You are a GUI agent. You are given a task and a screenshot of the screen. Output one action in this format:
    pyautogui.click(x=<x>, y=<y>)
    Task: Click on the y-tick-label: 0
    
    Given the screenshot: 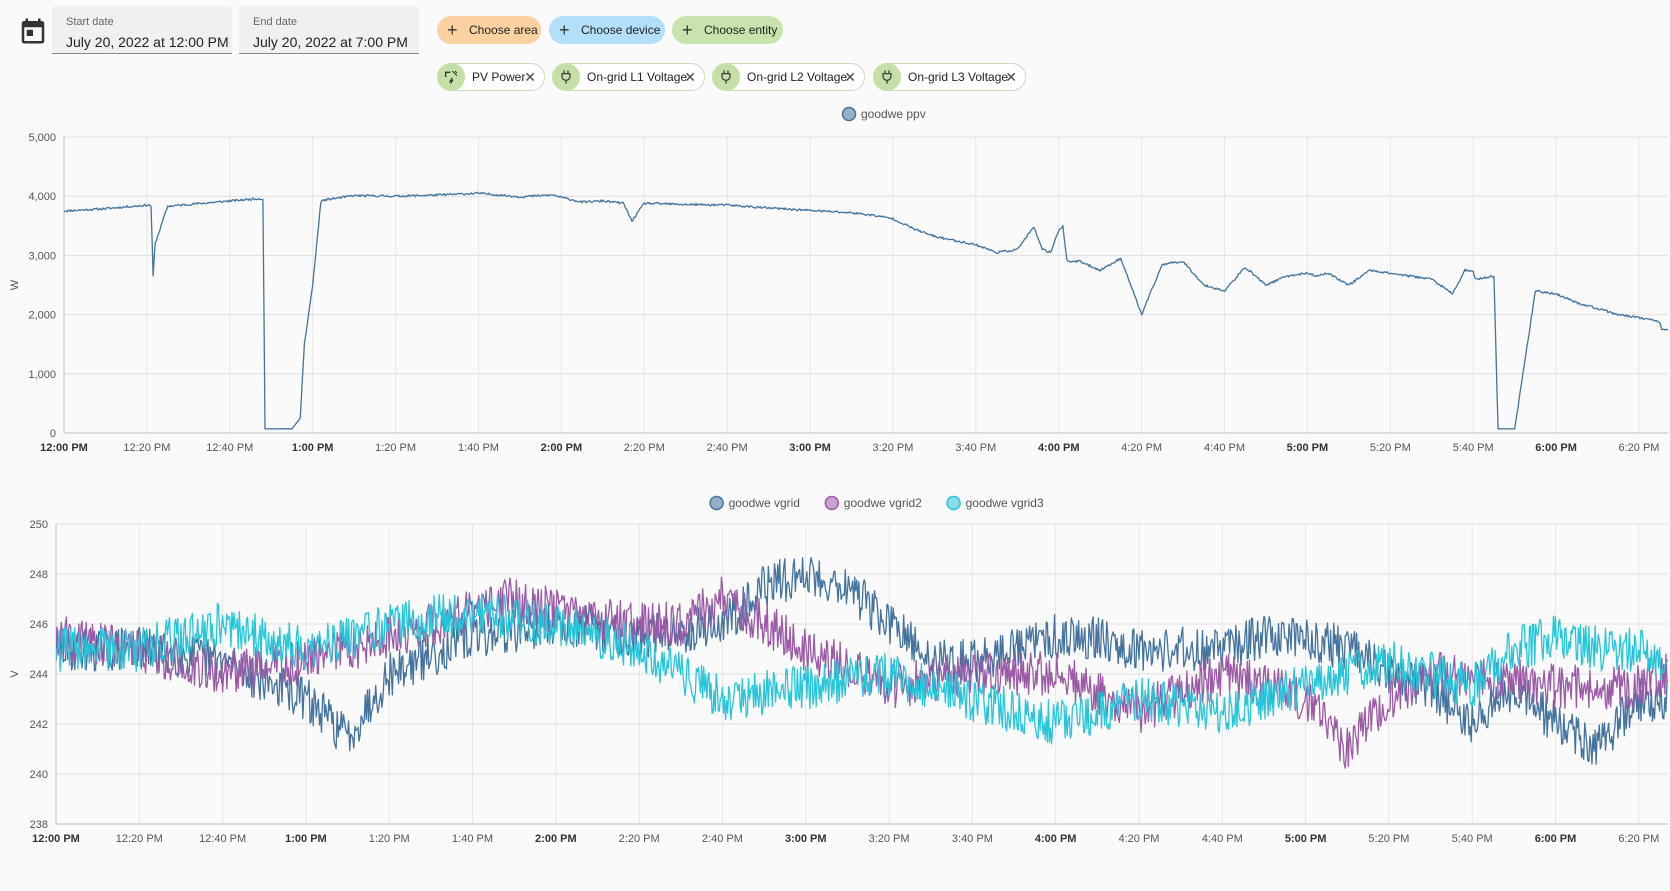 What is the action you would take?
    pyautogui.click(x=53, y=434)
    